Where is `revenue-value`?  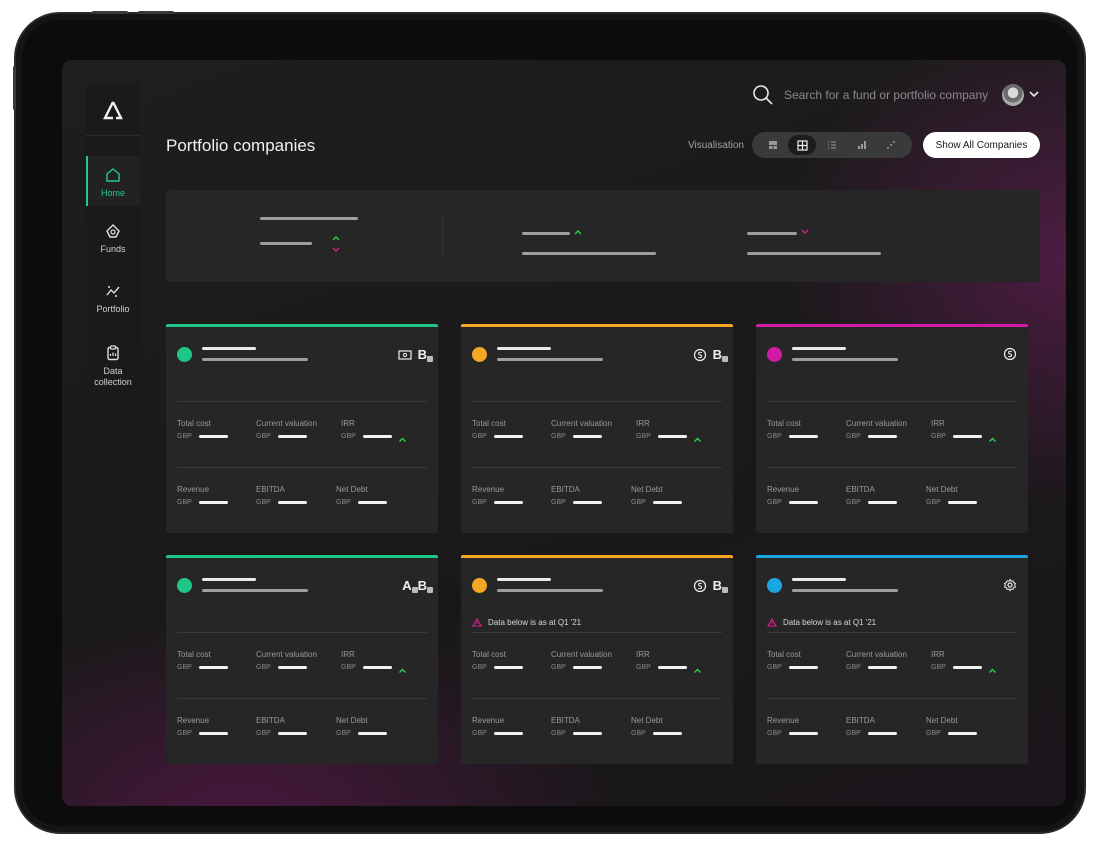 revenue-value is located at coordinates (508, 733).